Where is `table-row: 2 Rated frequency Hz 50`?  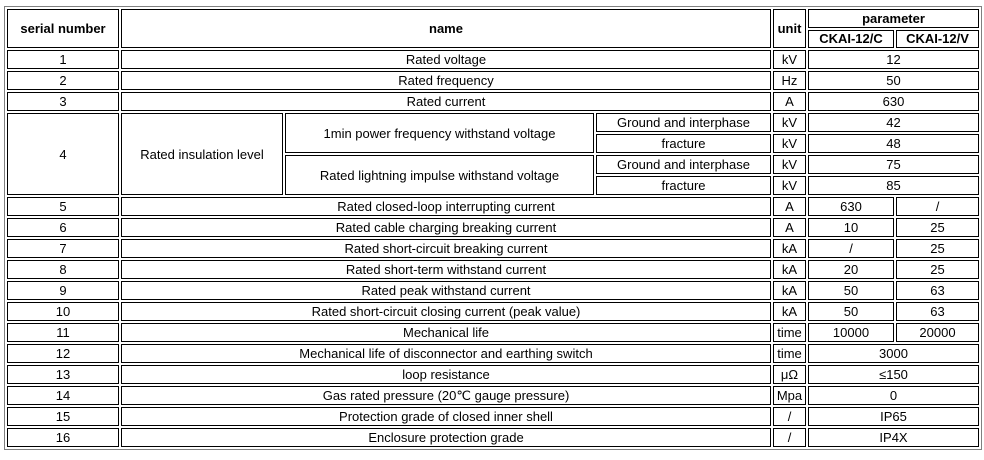
table-row: 2 Rated frequency Hz 50 is located at coordinates (493, 80).